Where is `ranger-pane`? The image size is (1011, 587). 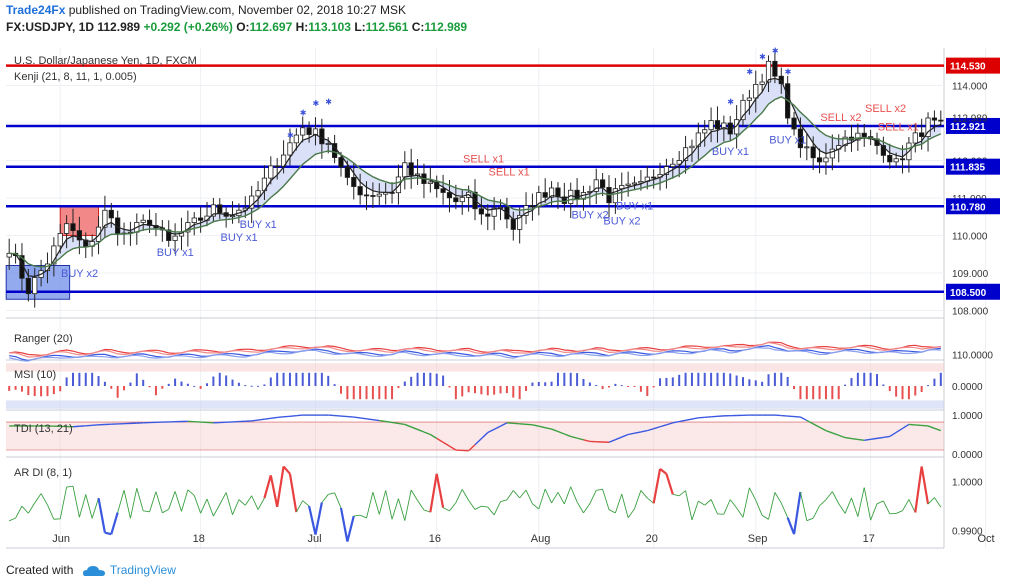 ranger-pane is located at coordinates (475, 351).